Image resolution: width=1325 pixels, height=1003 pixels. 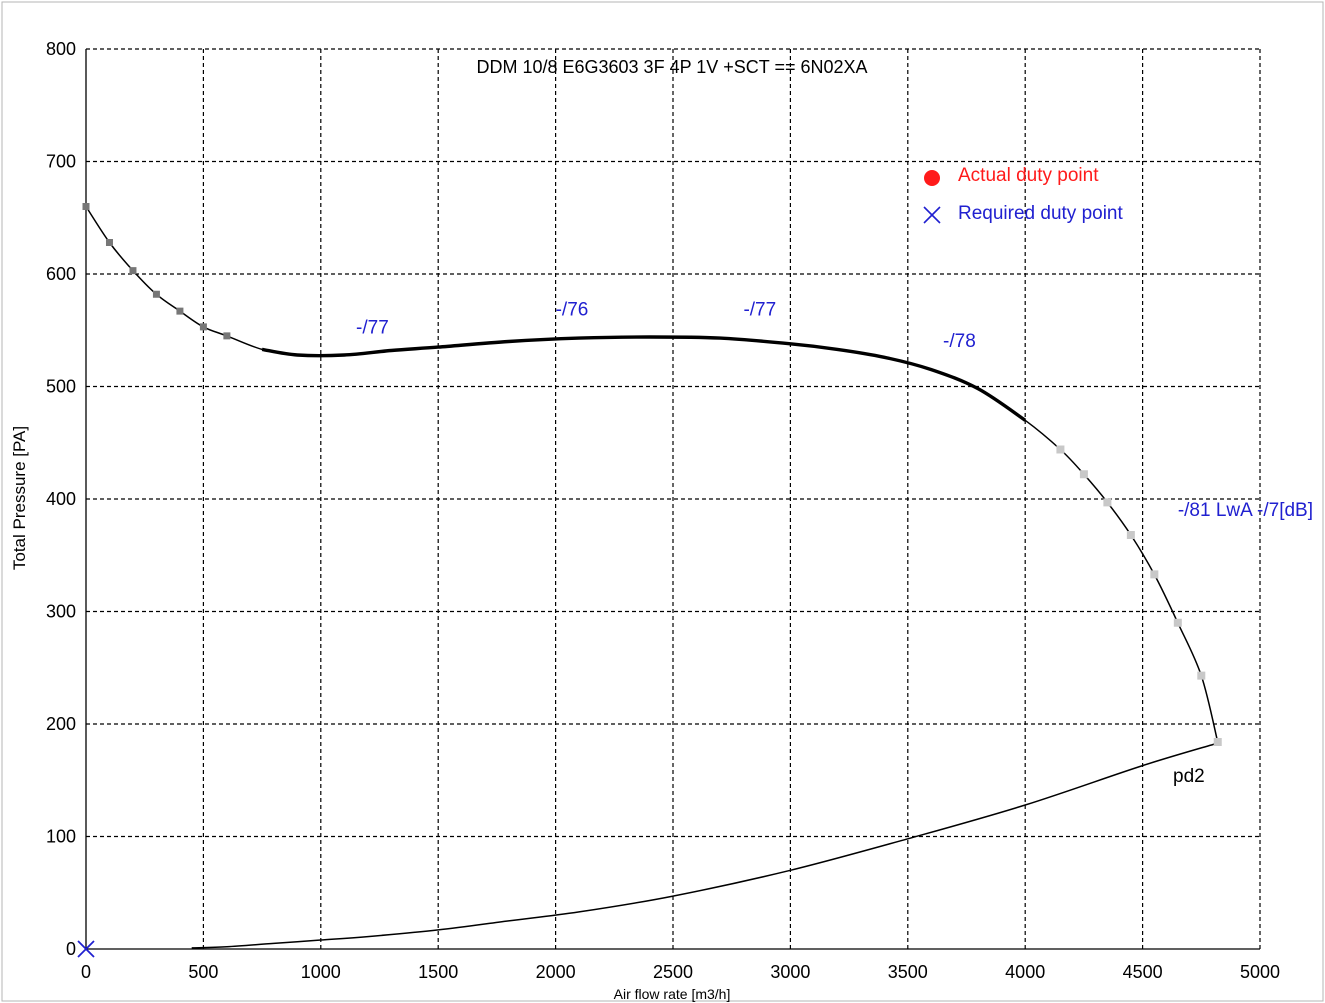 What do you see at coordinates (672, 994) in the screenshot?
I see `x-axis-label: Air flow rate [m3/h]` at bounding box center [672, 994].